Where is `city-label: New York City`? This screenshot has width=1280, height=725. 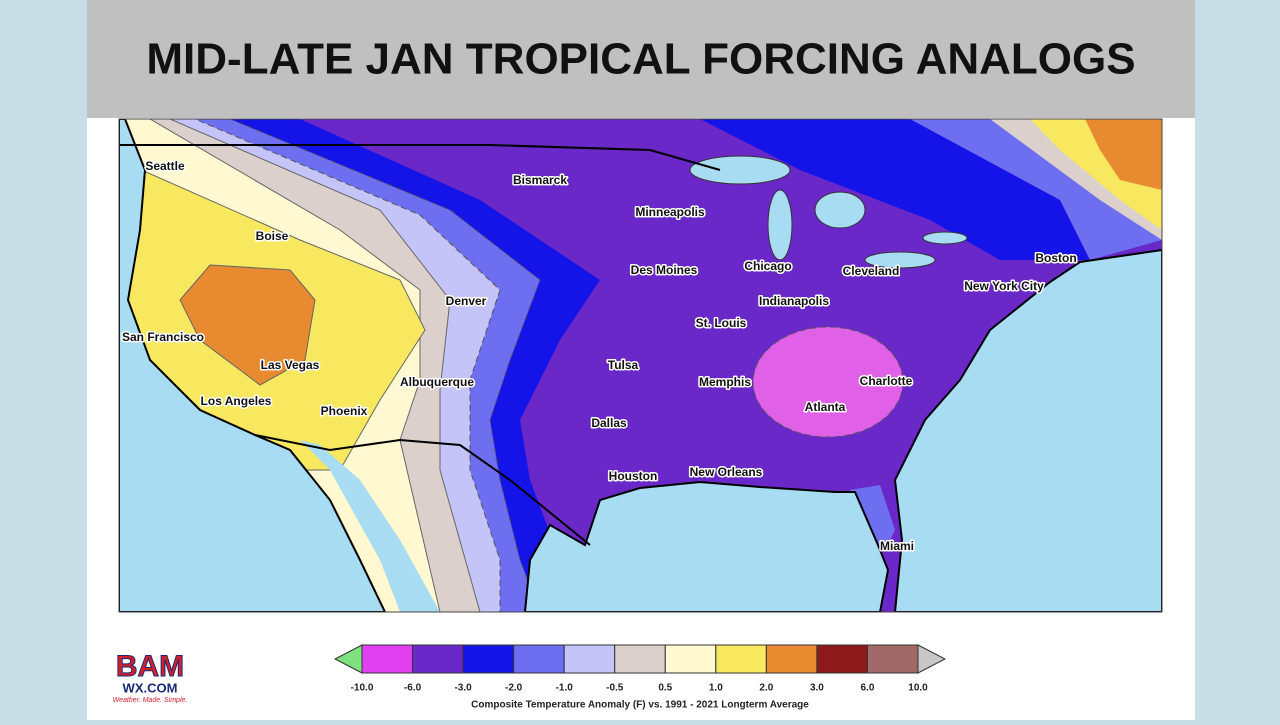
city-label: New York City is located at coordinates (1004, 286).